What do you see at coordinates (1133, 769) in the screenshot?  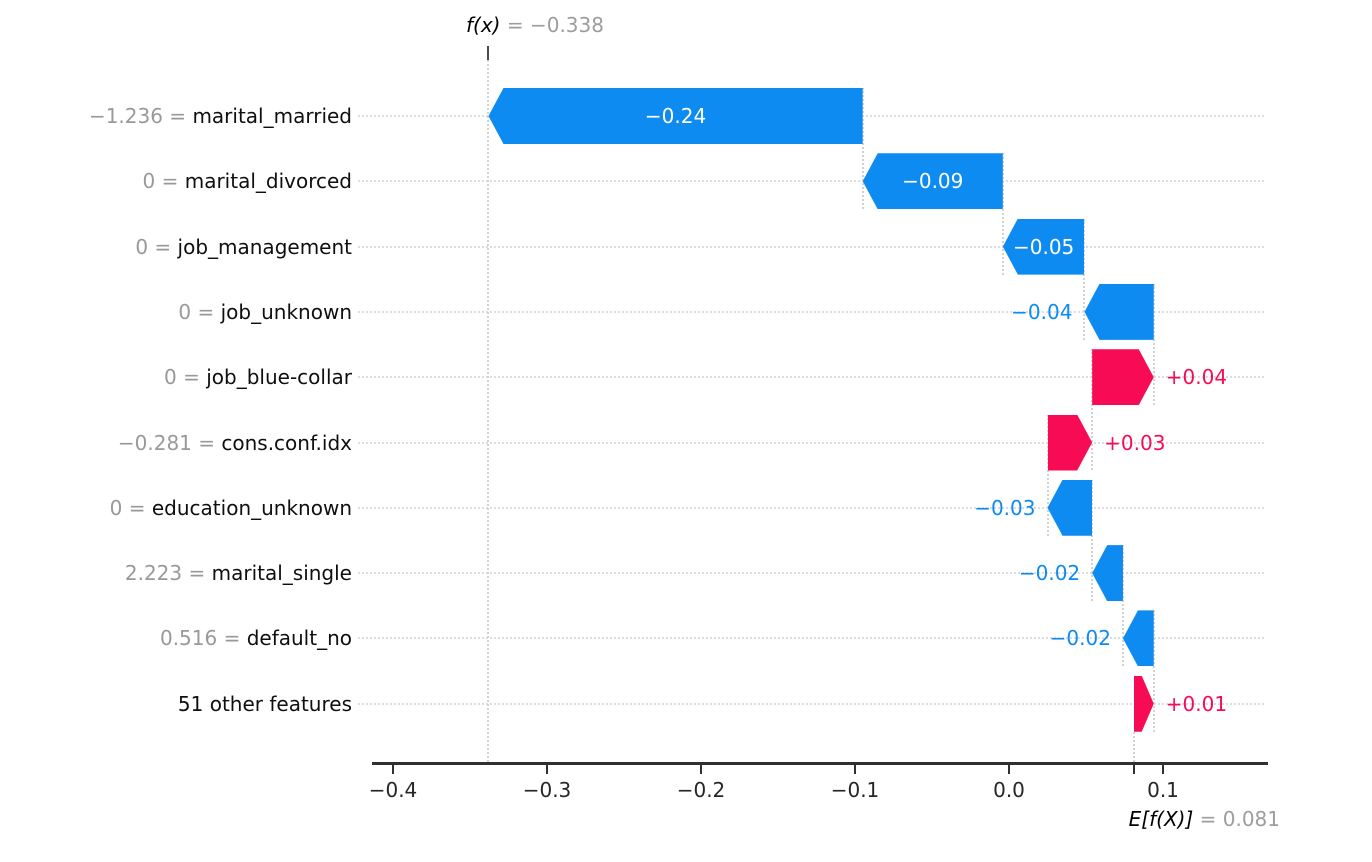 I see `expected-axis-tick` at bounding box center [1133, 769].